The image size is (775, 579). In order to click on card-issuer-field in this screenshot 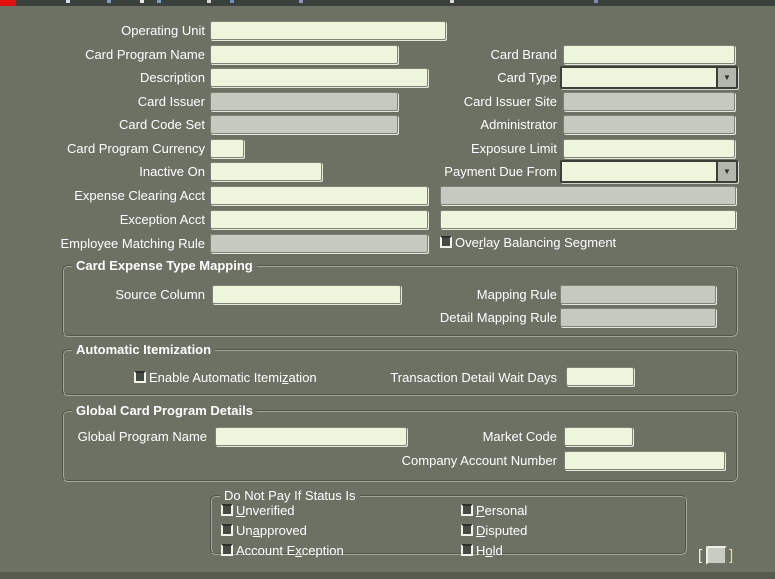, I will do `click(304, 101)`.